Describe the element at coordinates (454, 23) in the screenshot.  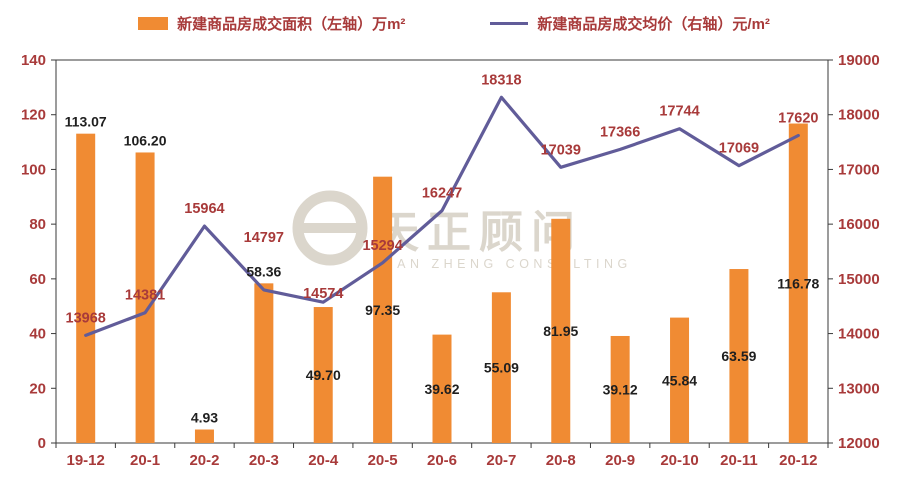
I see `legend: 新建商品房成交面积（左轴）万m² 新建商品房成交均价（右轴）元/m²` at that location.